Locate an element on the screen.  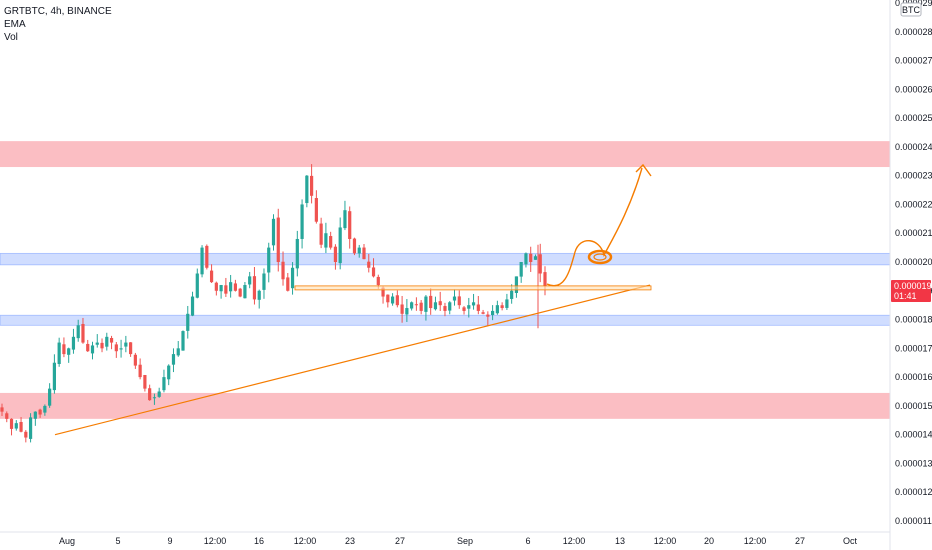
time-tick-label: 23 is located at coordinates (350, 541).